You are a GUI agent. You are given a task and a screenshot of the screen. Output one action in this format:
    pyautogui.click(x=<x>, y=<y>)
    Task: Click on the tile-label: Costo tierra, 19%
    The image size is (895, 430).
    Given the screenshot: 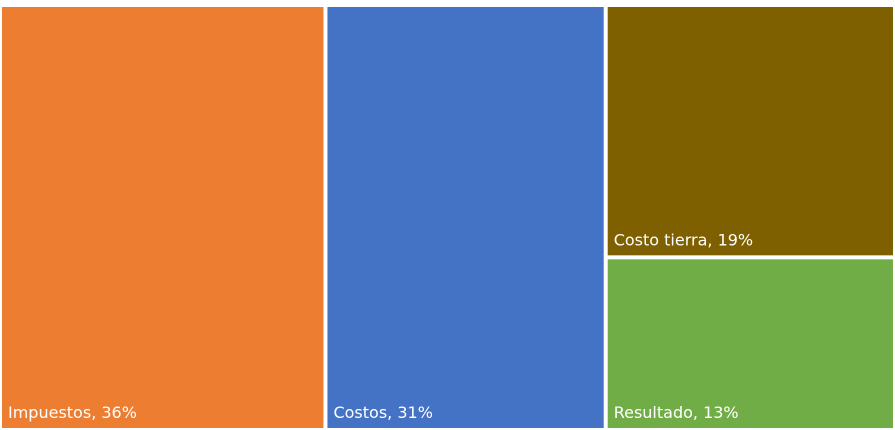 What is the action you would take?
    pyautogui.click(x=683, y=239)
    